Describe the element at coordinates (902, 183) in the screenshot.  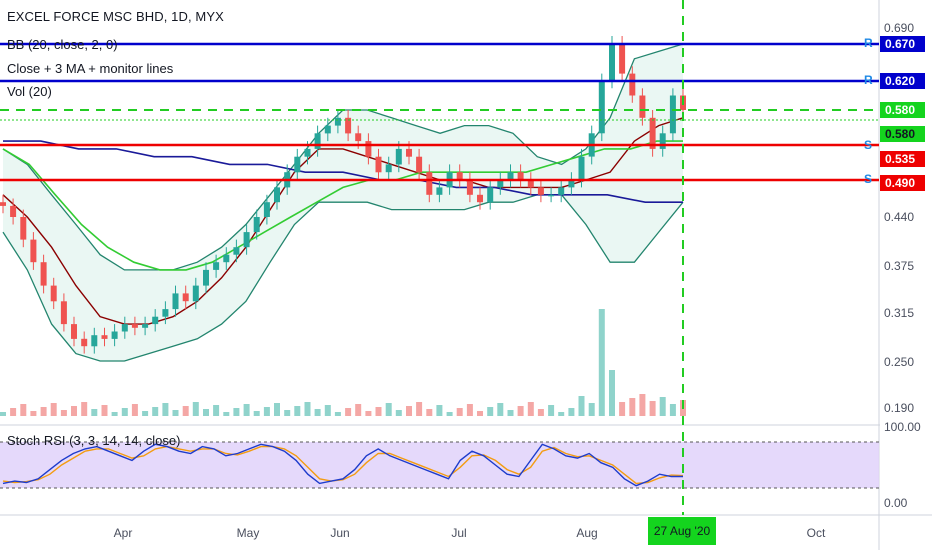
I see `support-label: 0.490` at that location.